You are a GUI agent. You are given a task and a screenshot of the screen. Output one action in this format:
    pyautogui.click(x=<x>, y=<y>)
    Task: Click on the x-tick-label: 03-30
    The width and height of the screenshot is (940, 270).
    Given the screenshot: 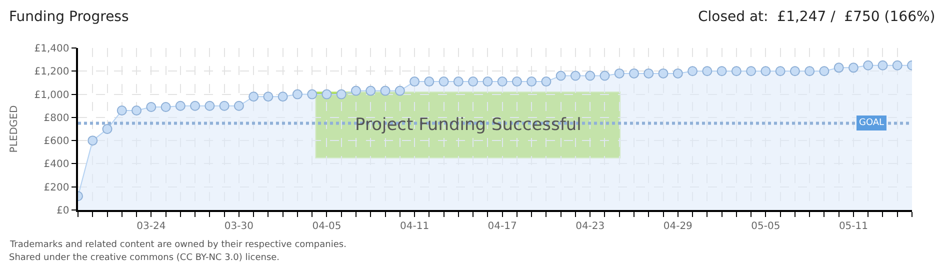 What is the action you would take?
    pyautogui.click(x=239, y=226)
    